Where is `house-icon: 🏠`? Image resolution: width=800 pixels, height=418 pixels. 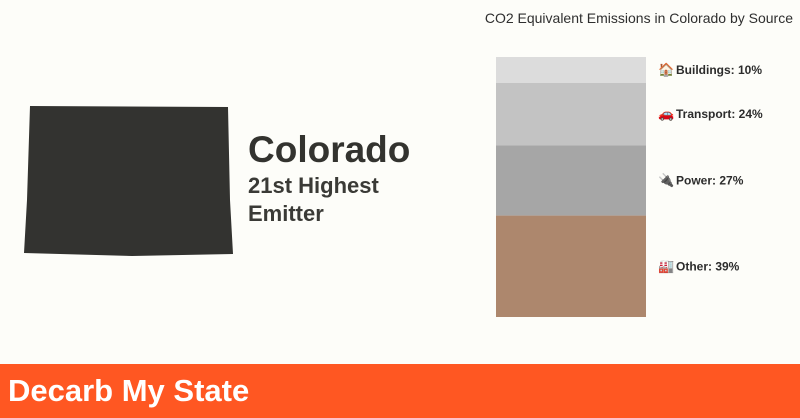
house-icon: 🏠 is located at coordinates (666, 69).